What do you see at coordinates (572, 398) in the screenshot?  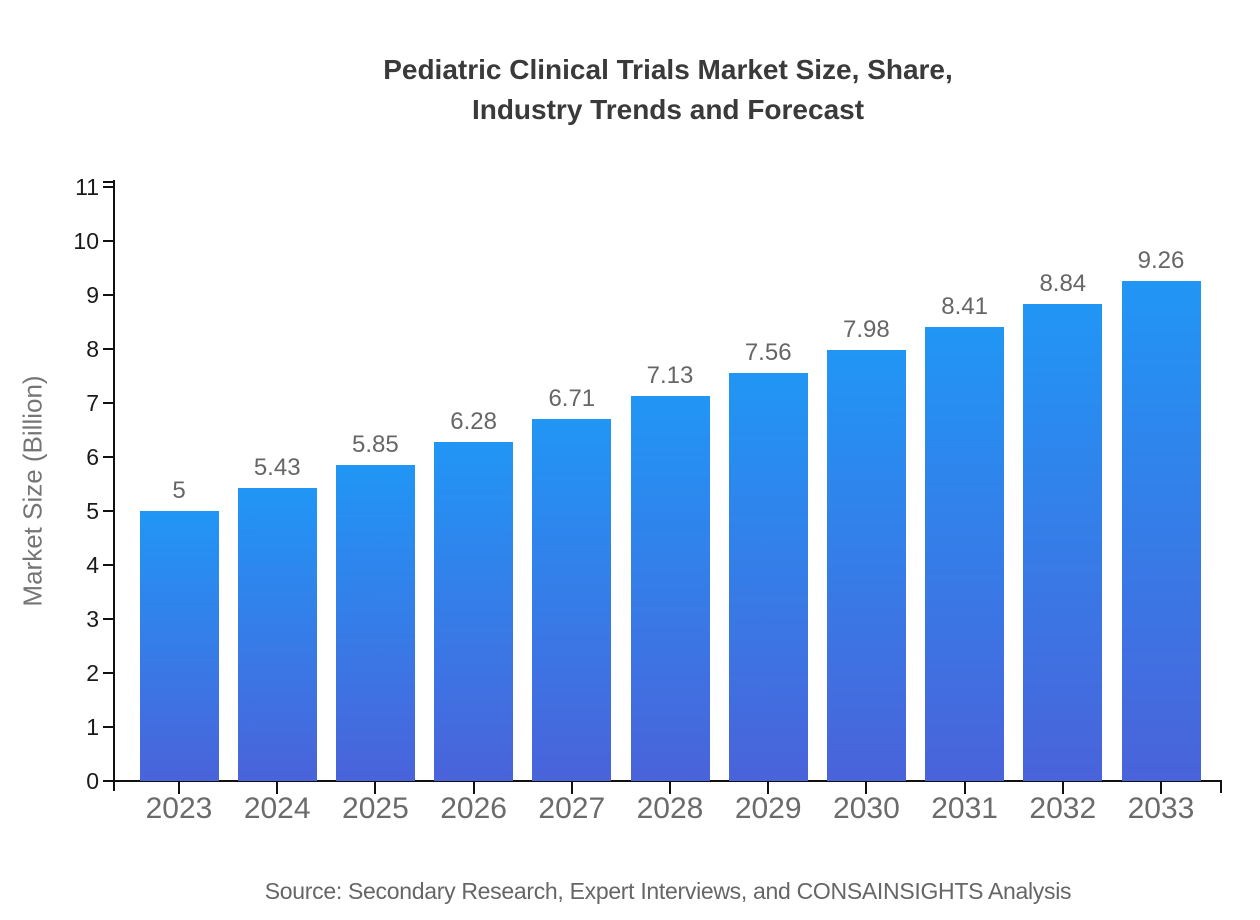 I see `bar-value-label: 6.71` at bounding box center [572, 398].